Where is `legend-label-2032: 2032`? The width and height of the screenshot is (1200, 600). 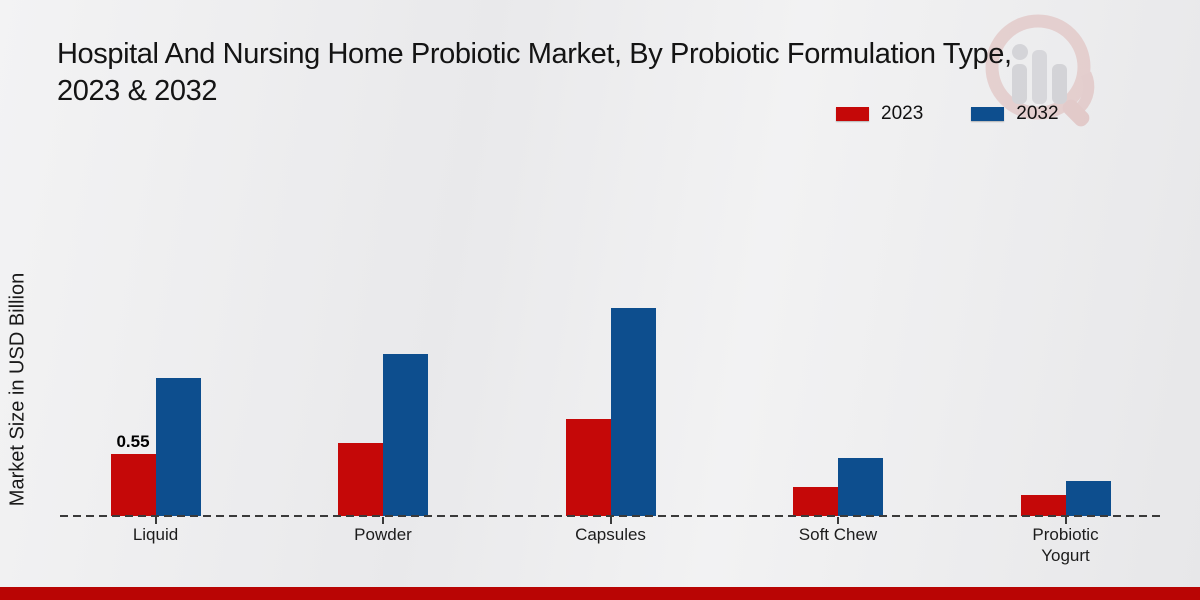
legend-label-2032: 2032 is located at coordinates (1037, 113).